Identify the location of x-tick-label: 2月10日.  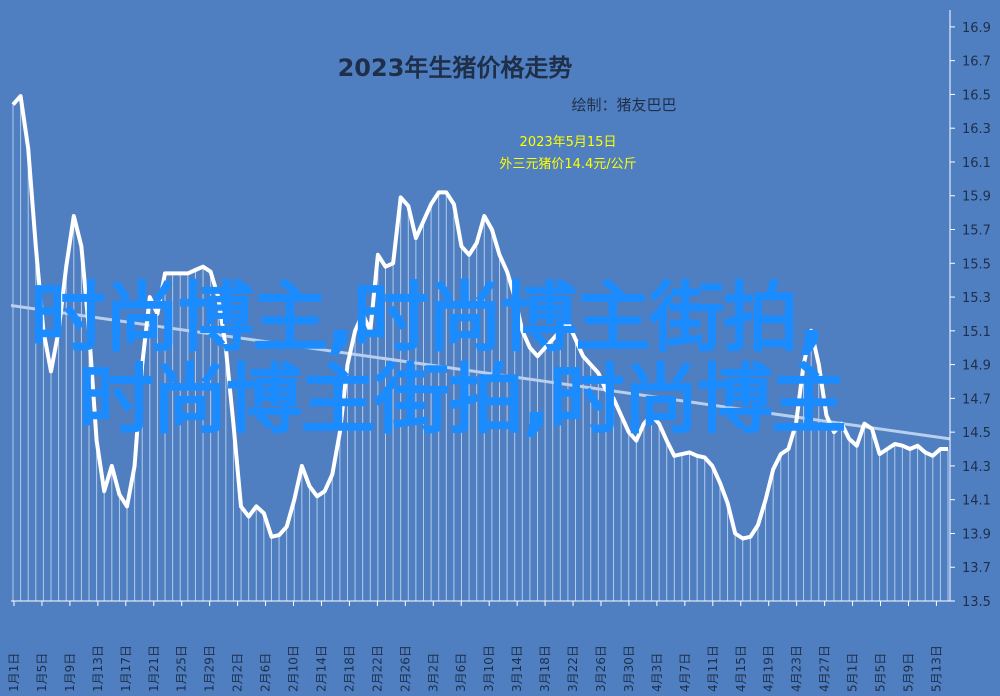
(294, 668).